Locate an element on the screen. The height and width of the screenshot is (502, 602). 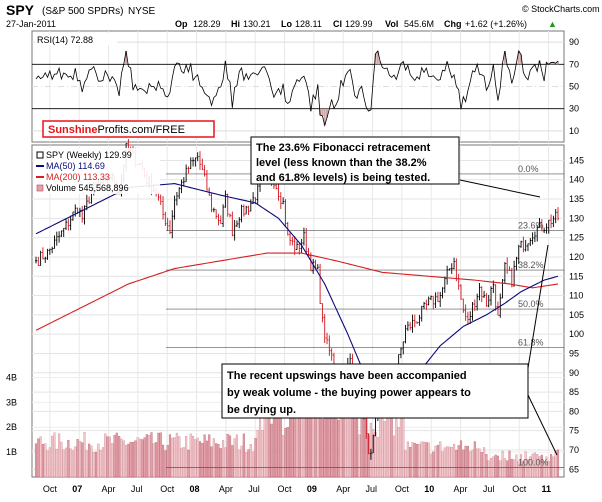
x-tick-label: 08 is located at coordinates (195, 489).